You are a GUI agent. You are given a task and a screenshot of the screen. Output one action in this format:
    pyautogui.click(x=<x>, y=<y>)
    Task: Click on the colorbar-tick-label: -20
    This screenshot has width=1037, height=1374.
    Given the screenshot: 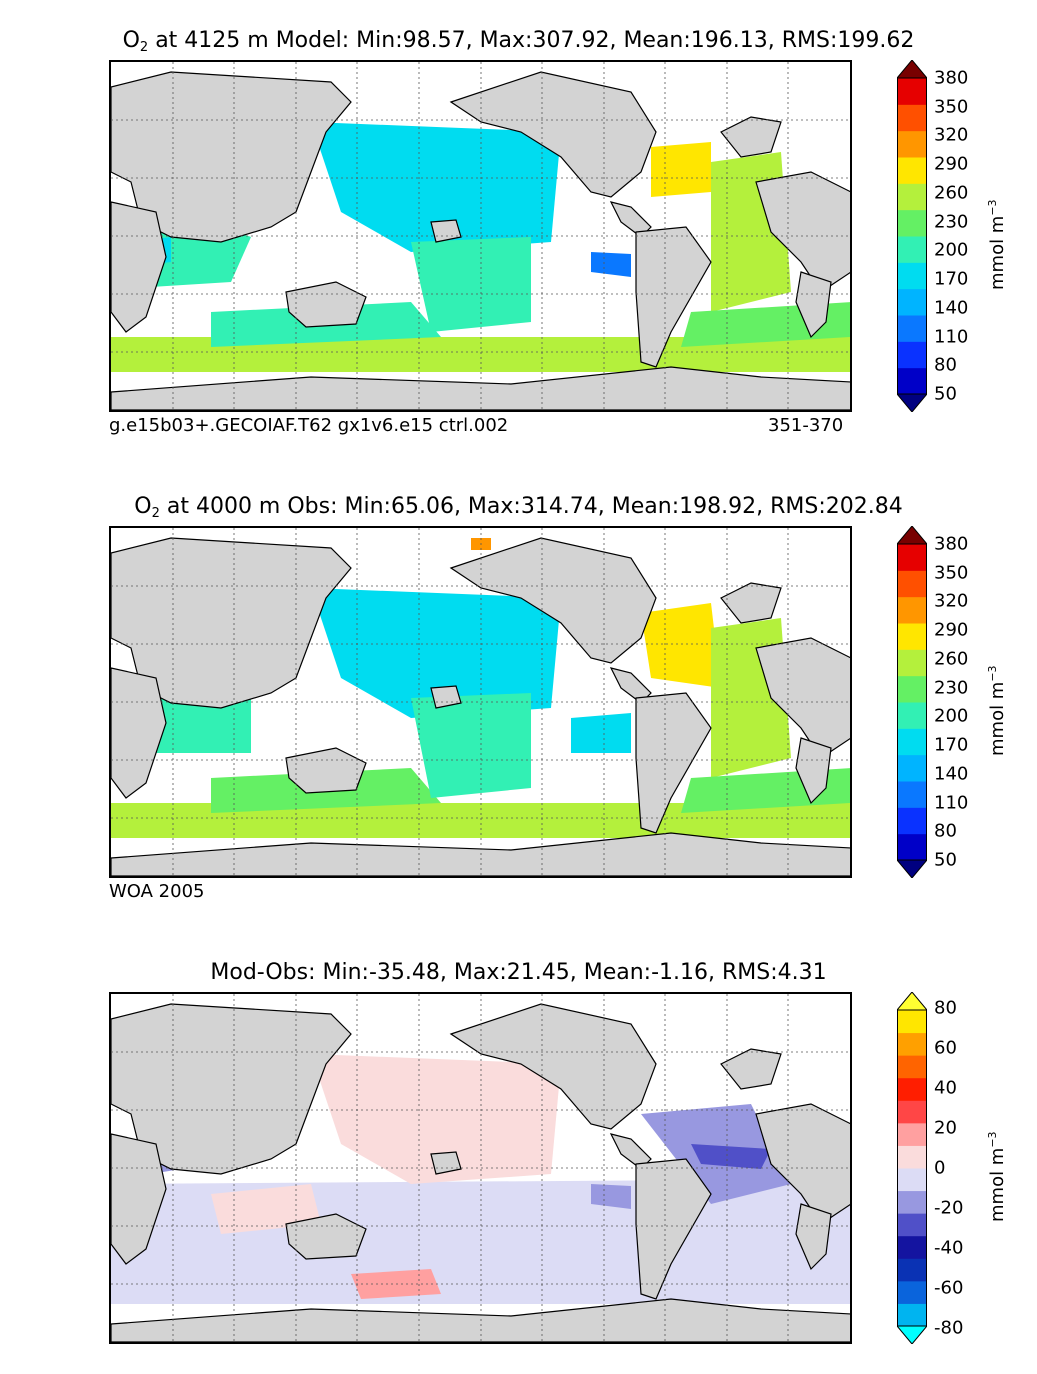 What is the action you would take?
    pyautogui.click(x=949, y=1208)
    